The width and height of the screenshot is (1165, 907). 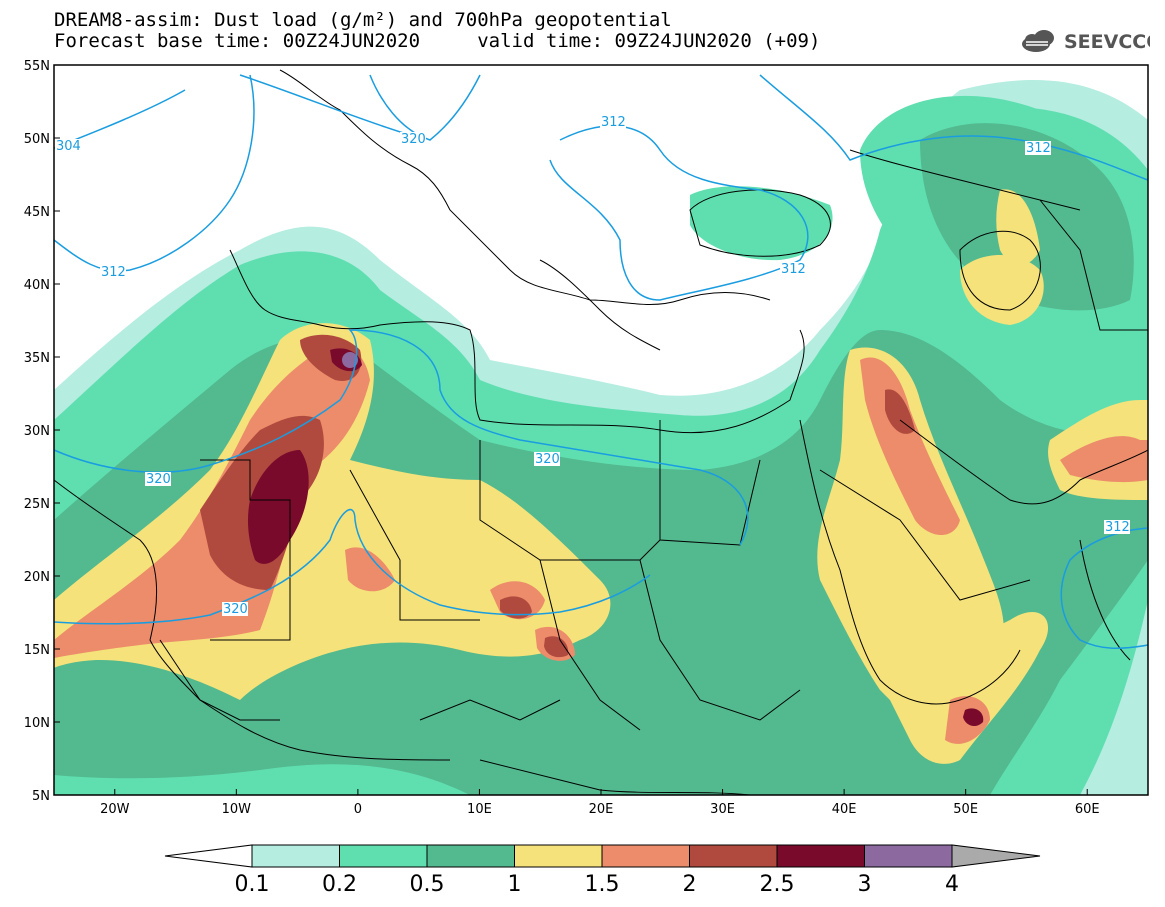 I want to click on latitude-axis: 55N 50N 45N 40N 35N 30N 25N 20N 15N 10N 5N, so click(x=42, y=431).